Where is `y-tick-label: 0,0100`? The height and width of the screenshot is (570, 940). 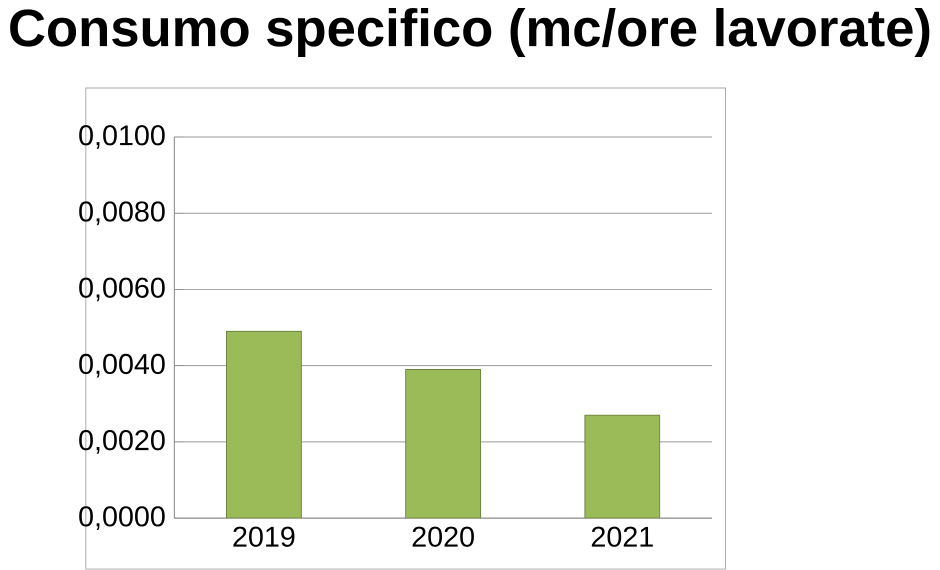
y-tick-label: 0,0100 is located at coordinates (122, 137).